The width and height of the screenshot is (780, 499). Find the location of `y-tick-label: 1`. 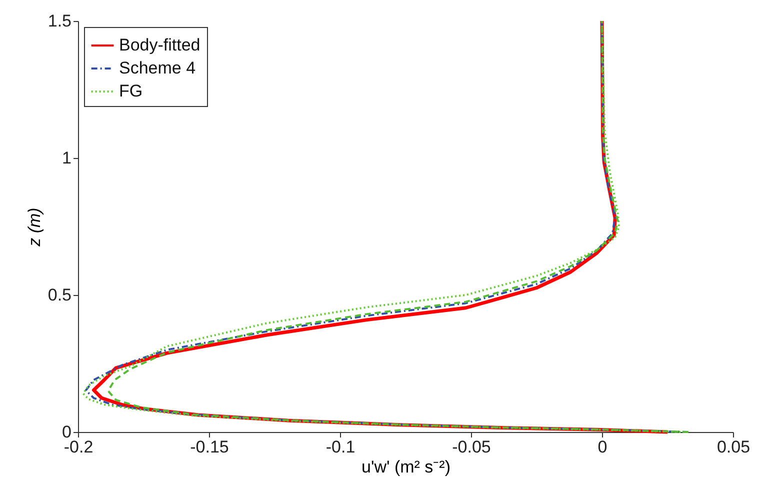

y-tick-label: 1 is located at coordinates (67, 158).